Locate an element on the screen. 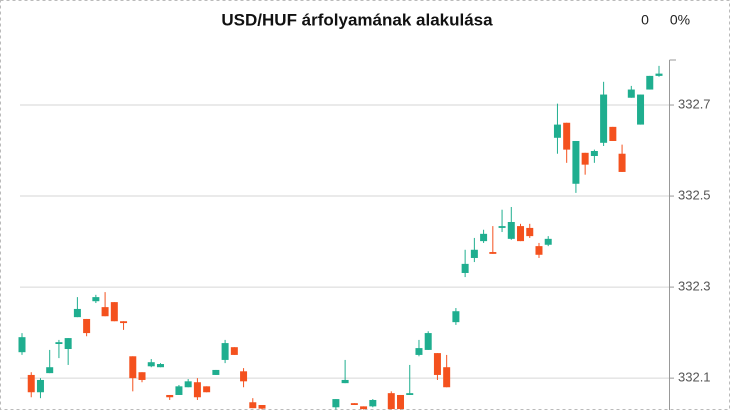  y-tick-label: 332.1 is located at coordinates (694, 377).